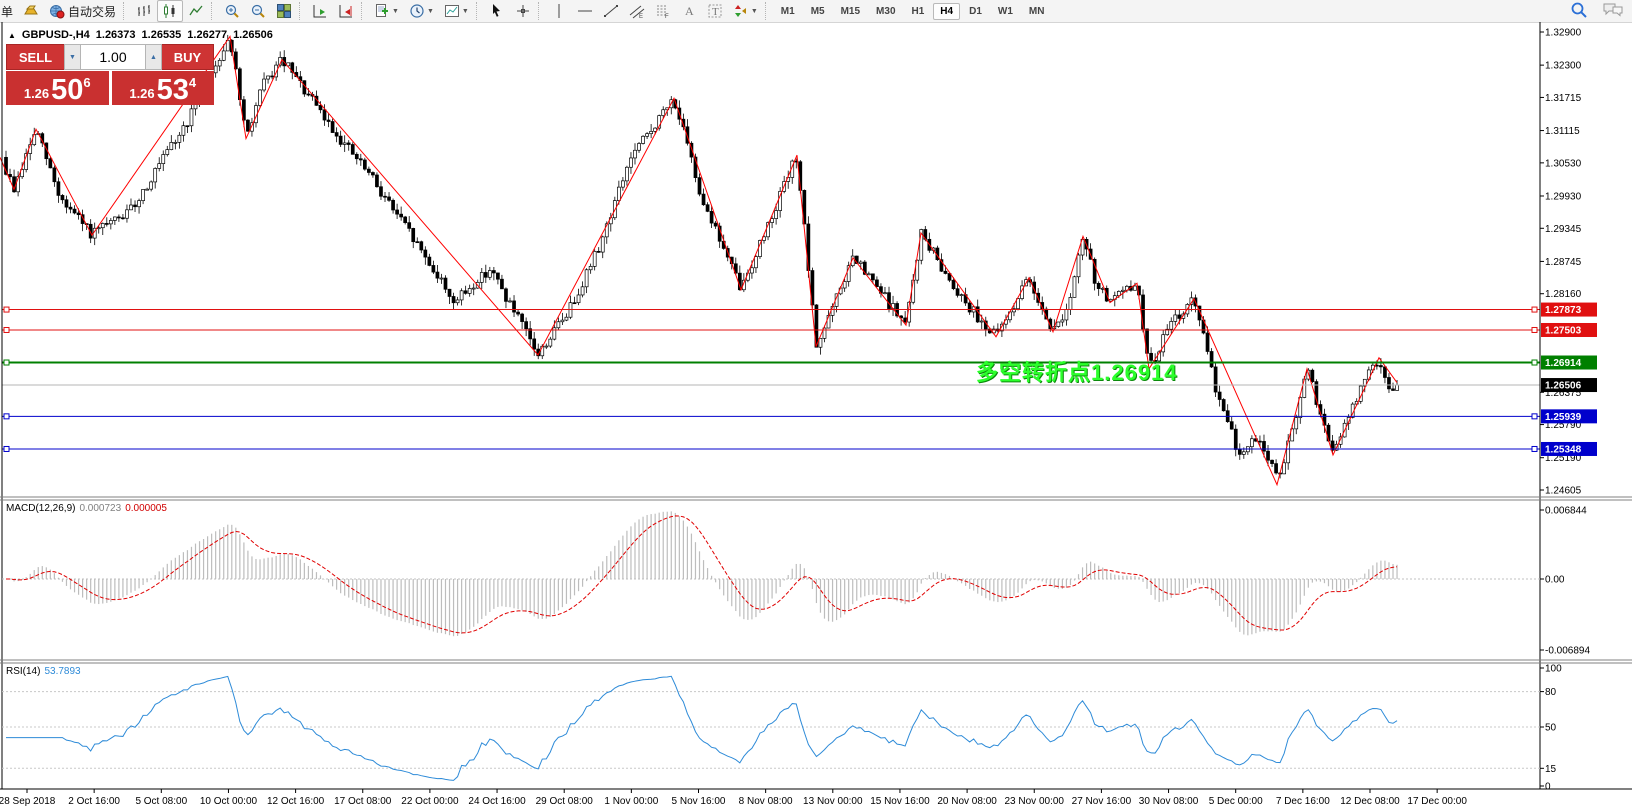  What do you see at coordinates (766, 801) in the screenshot?
I see `time-tick-label: 8 Nov 08:00` at bounding box center [766, 801].